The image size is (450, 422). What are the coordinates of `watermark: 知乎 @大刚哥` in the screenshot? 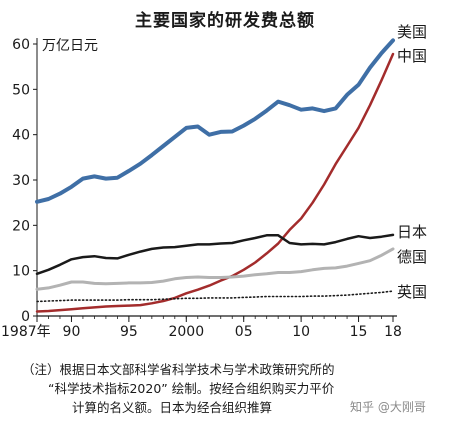 It's located at (388, 407).